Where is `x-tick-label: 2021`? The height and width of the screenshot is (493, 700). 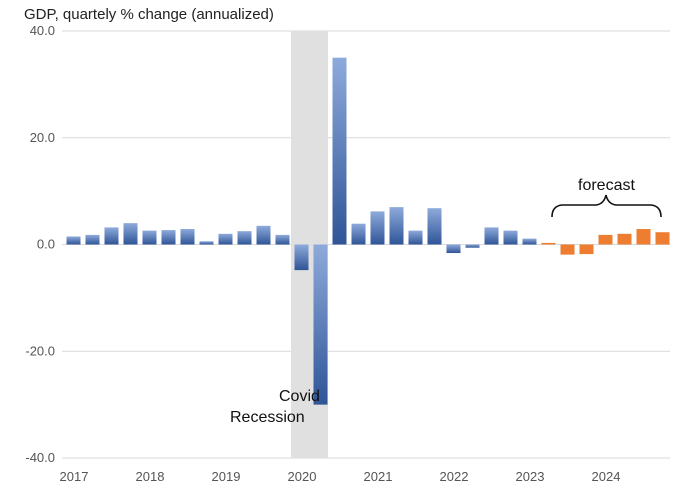
x-tick-label: 2021 is located at coordinates (378, 476).